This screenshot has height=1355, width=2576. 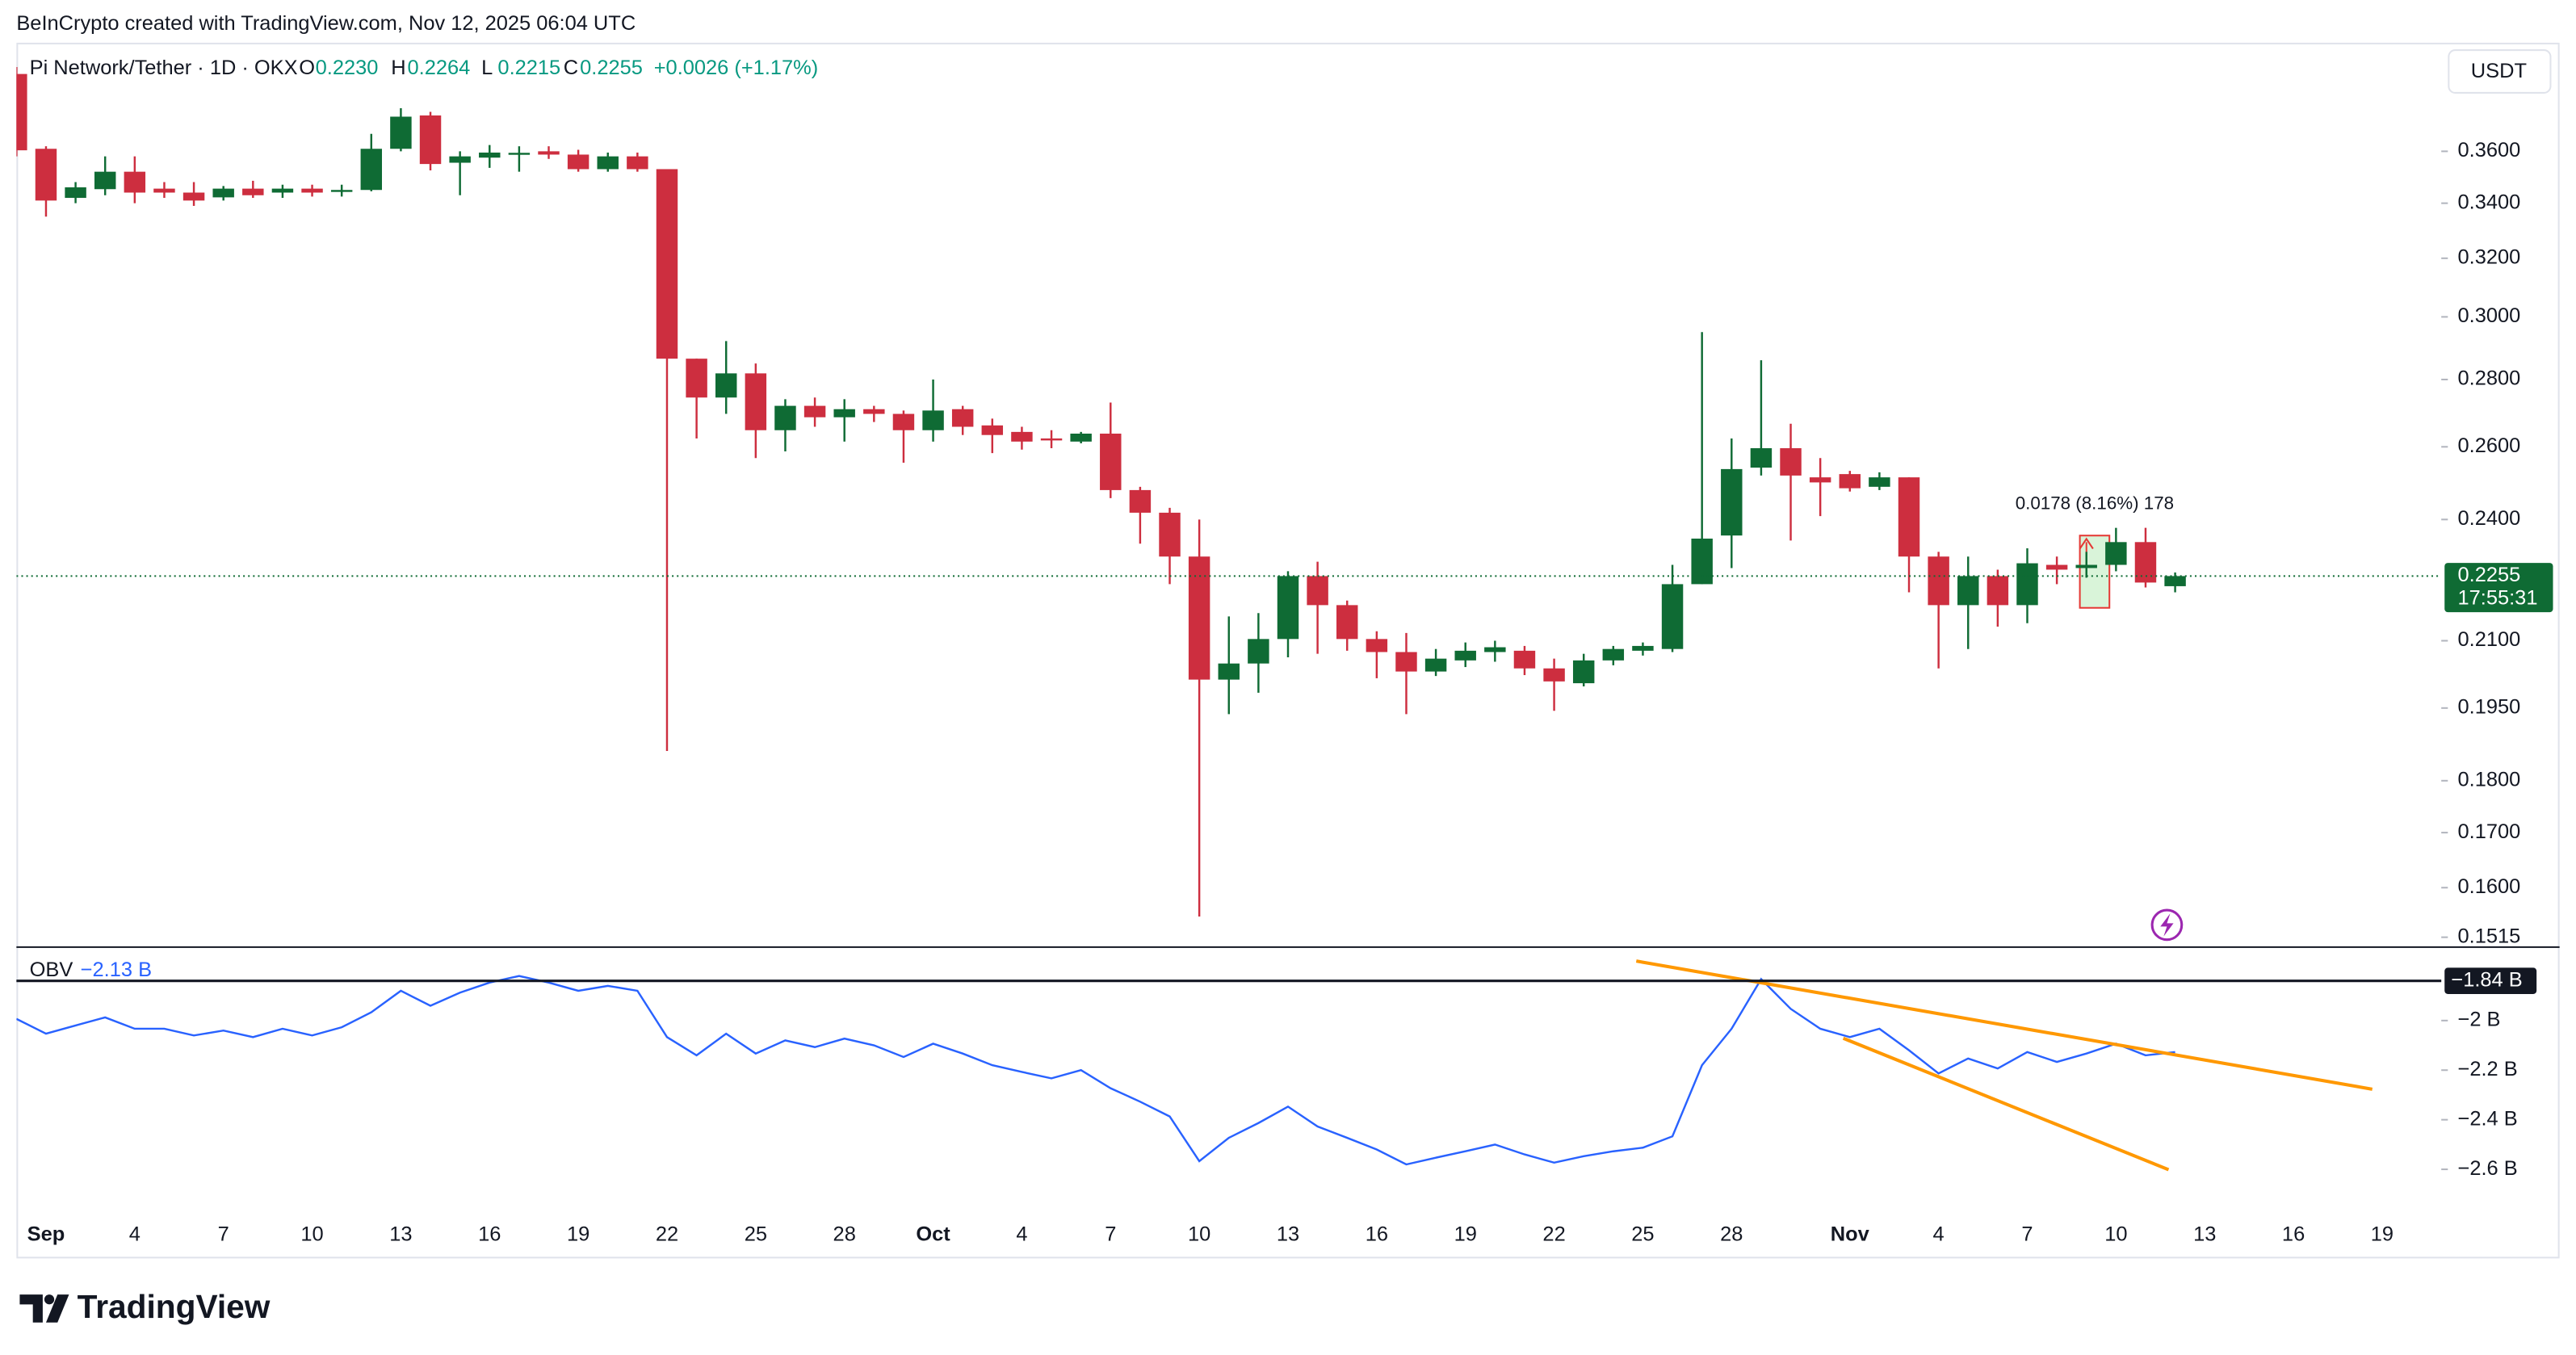 What do you see at coordinates (2500, 71) in the screenshot?
I see `currency-box` at bounding box center [2500, 71].